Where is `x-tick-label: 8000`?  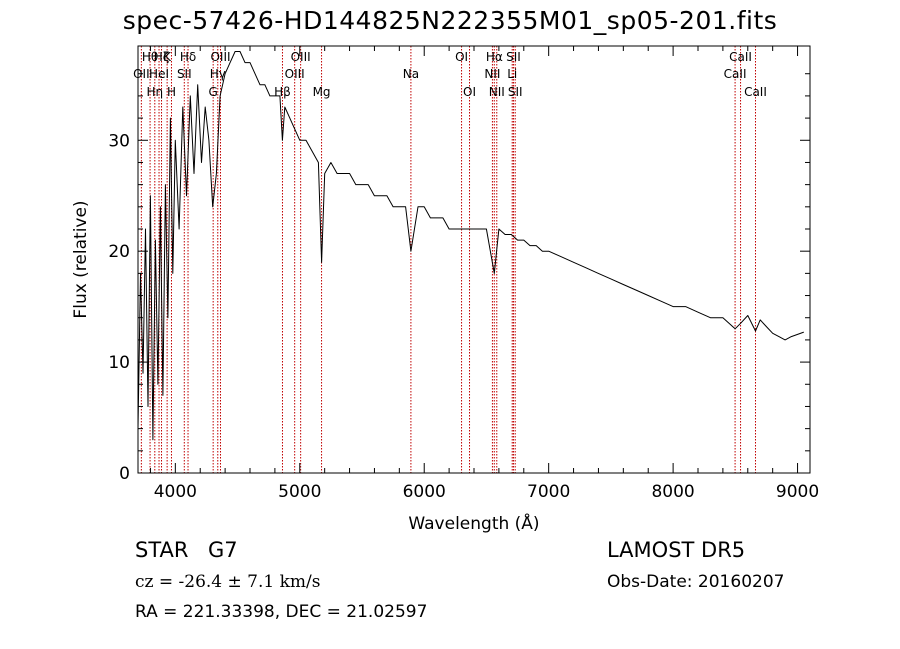
x-tick-label: 8000 is located at coordinates (672, 492).